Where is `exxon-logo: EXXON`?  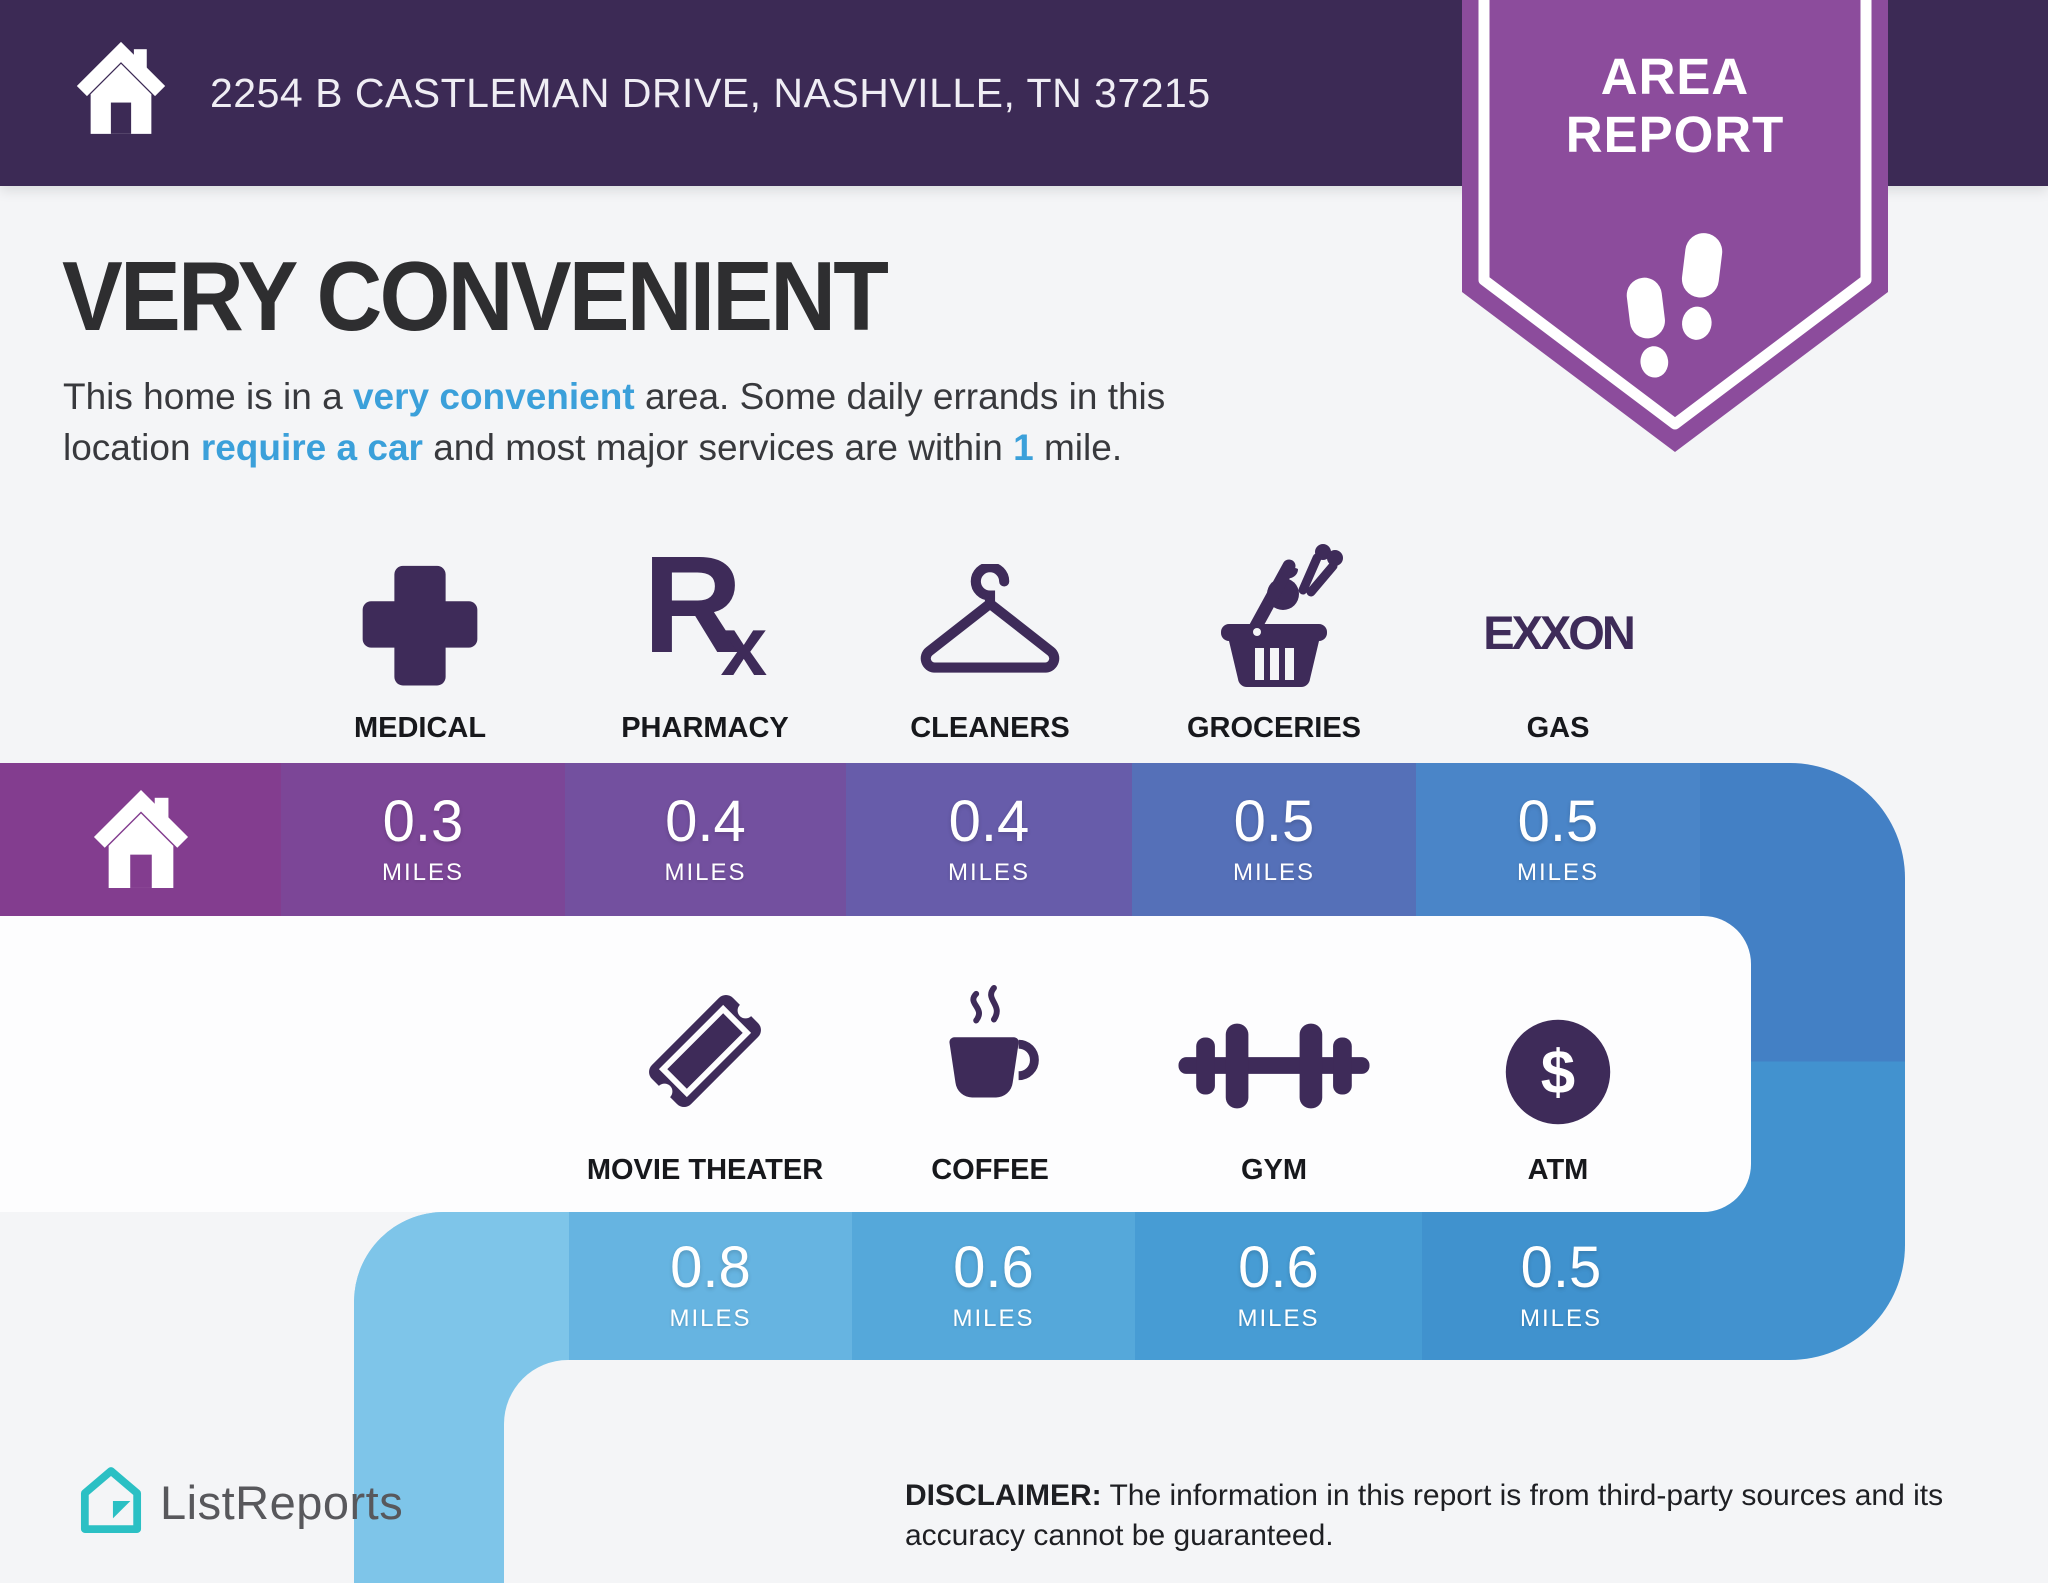
exxon-logo: EXXON is located at coordinates (1559, 632).